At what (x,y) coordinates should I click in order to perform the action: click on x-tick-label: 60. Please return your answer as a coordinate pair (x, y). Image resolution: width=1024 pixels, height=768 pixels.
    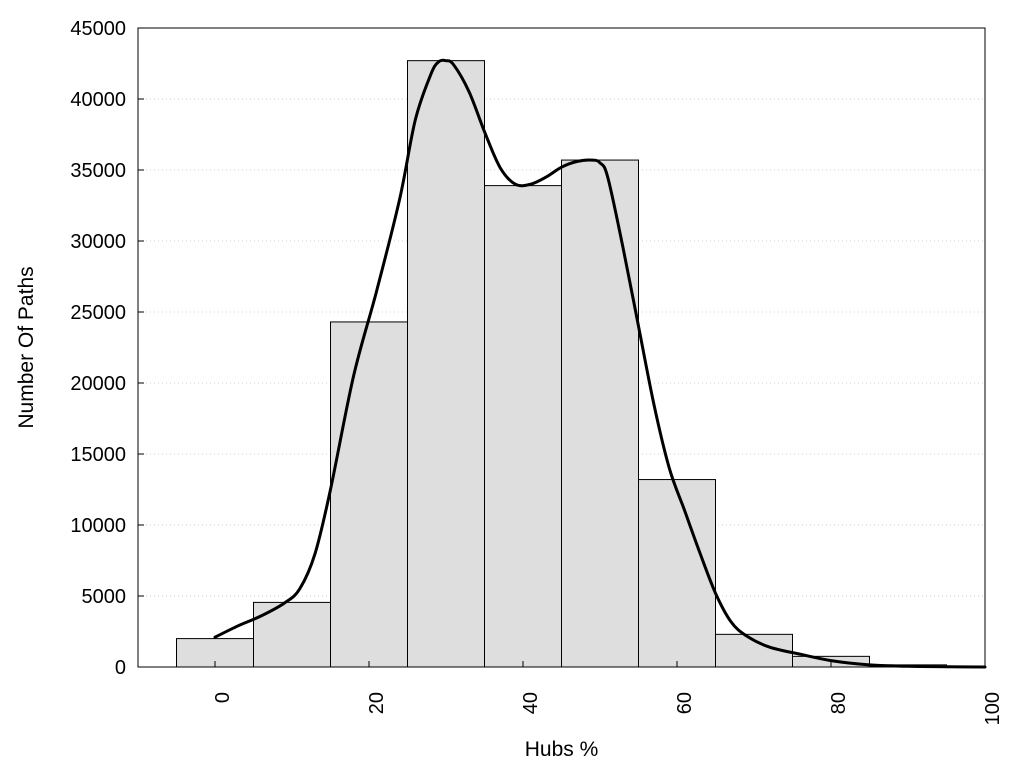
    Looking at the image, I should click on (685, 703).